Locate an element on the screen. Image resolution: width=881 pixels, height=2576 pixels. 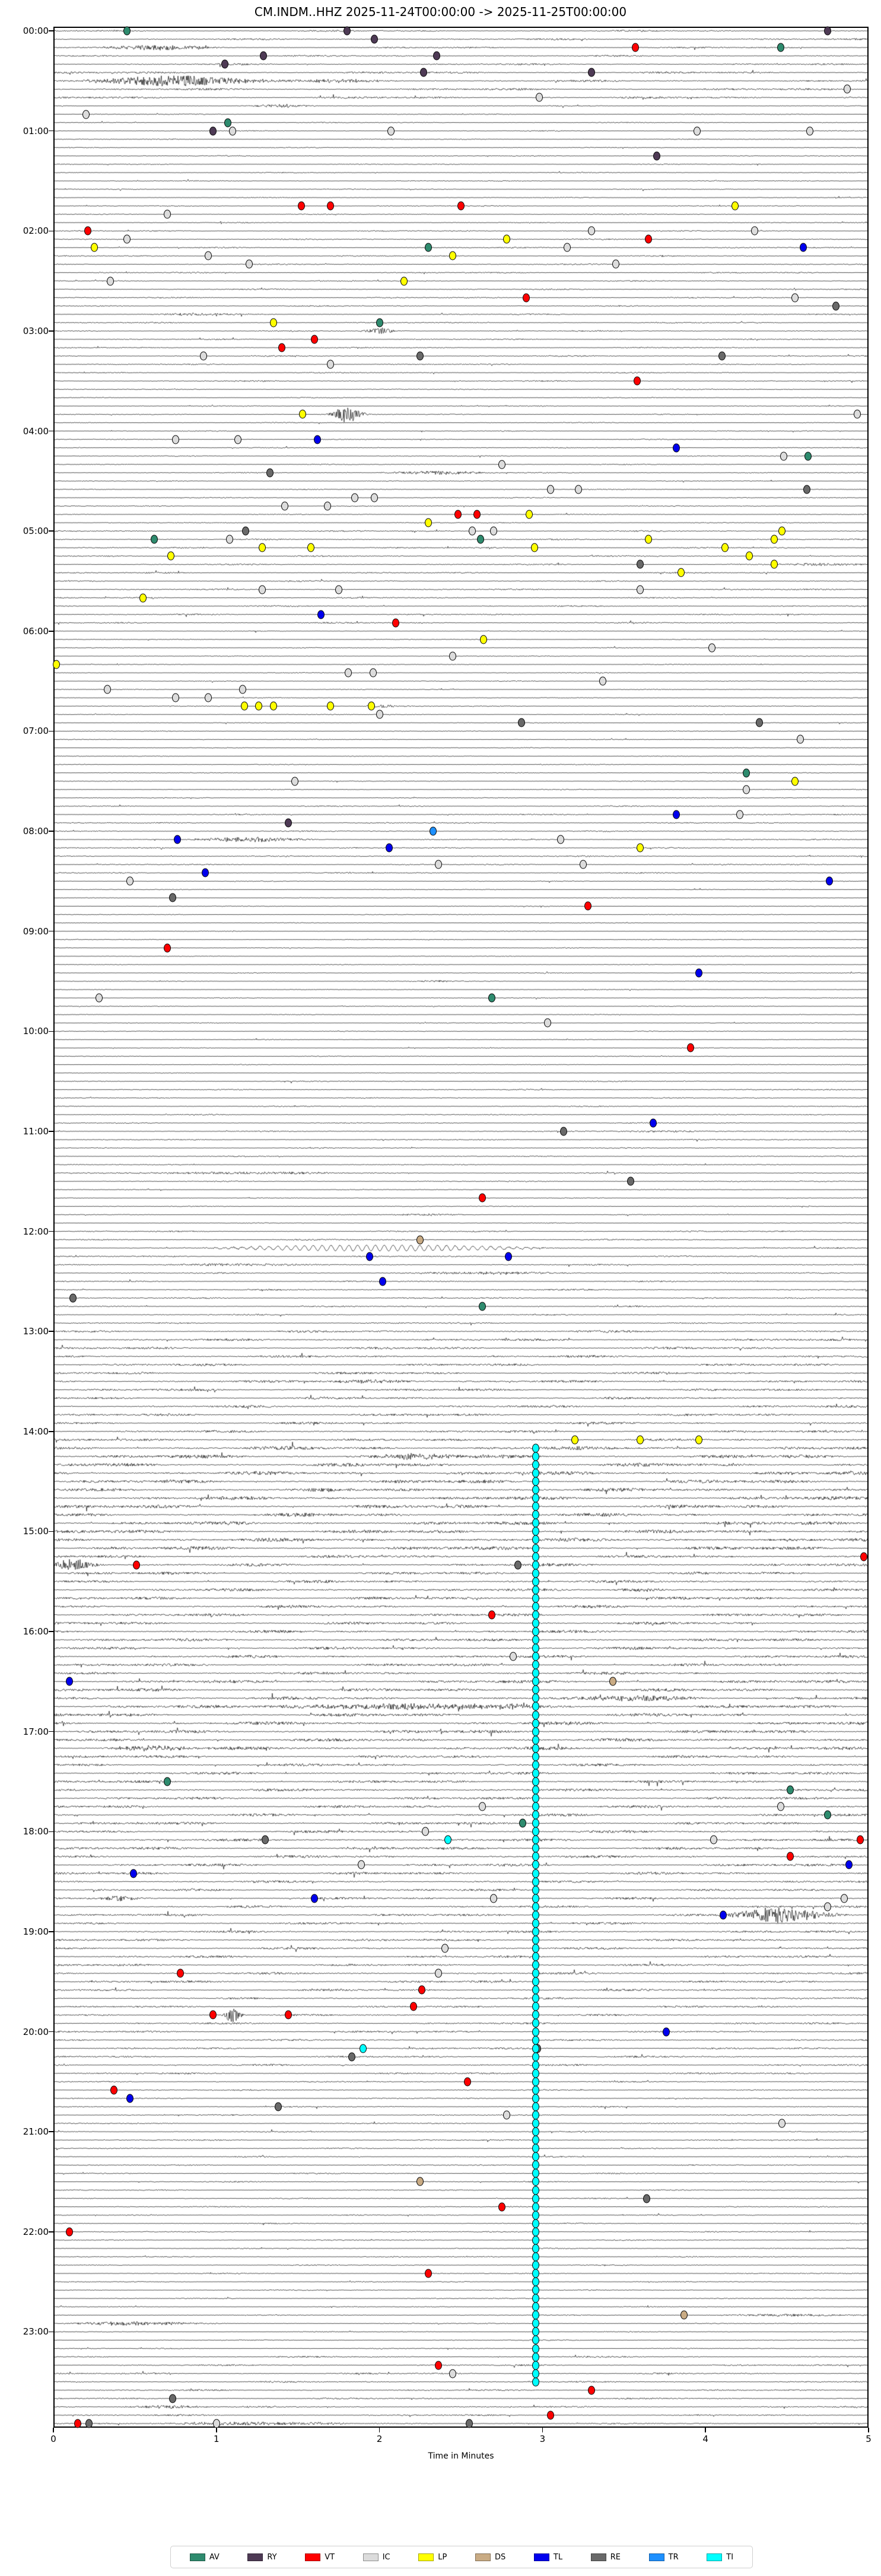
hour-label: 06:00 is located at coordinates (36, 631).